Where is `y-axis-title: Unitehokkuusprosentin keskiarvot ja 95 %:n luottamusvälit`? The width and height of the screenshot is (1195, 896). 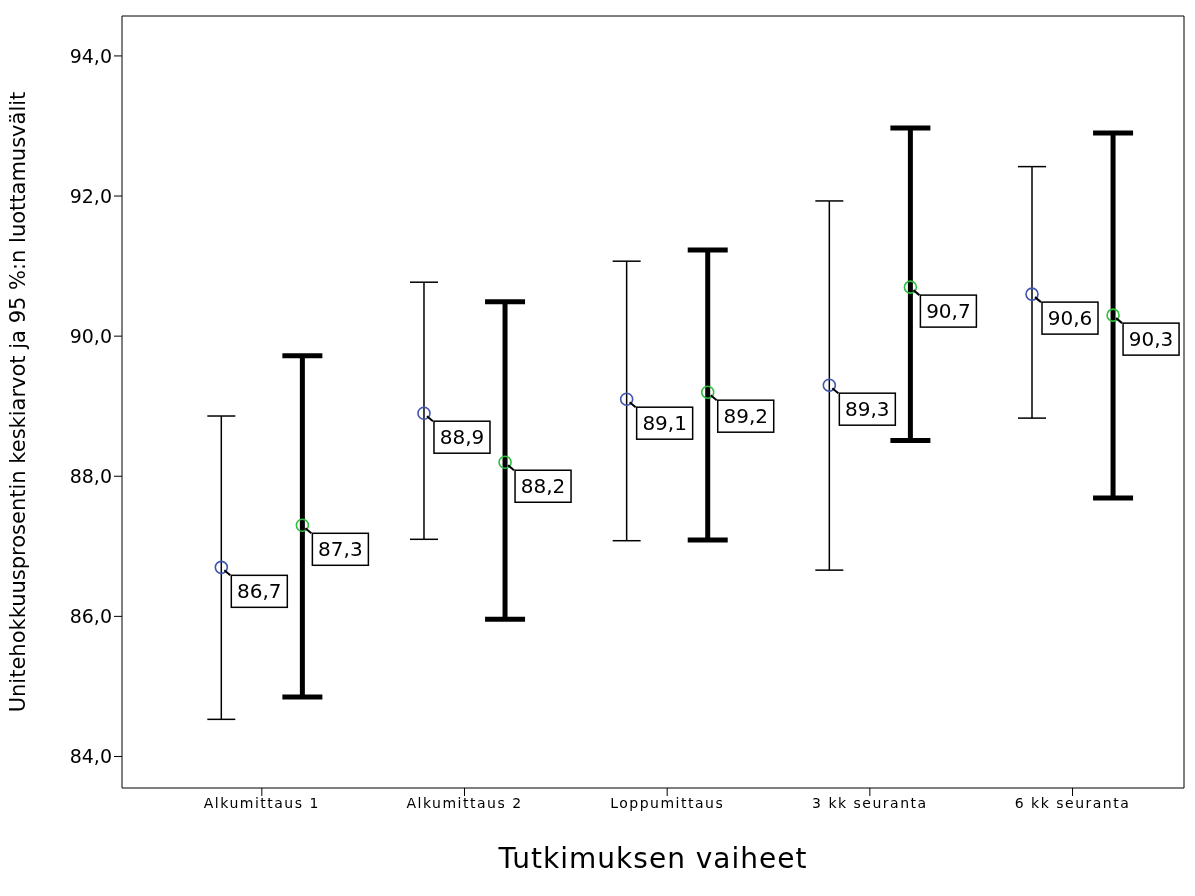
y-axis-title: Unitehokkuusprosentin keskiarvot ja 95 %:n luottamusvälit is located at coordinates (18, 402).